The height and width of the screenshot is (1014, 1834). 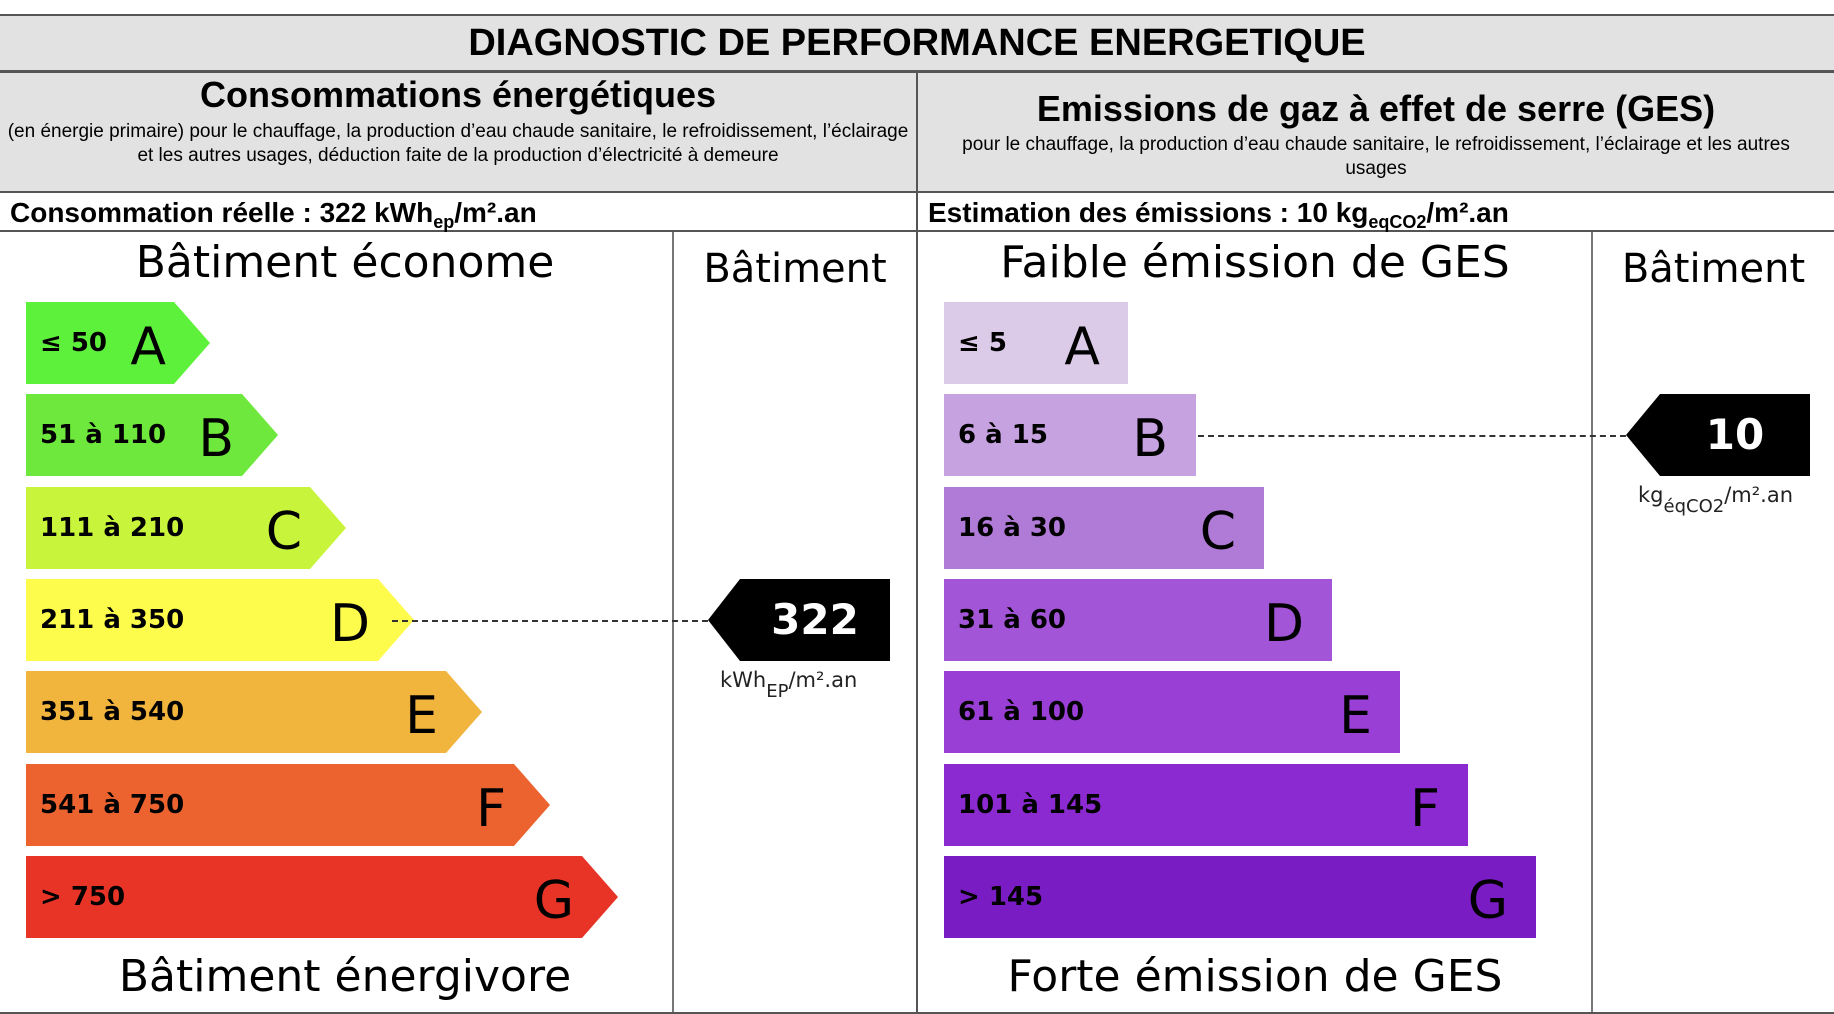 What do you see at coordinates (1021, 712) in the screenshot?
I see `ghg-class-e-range: 61 à 100` at bounding box center [1021, 712].